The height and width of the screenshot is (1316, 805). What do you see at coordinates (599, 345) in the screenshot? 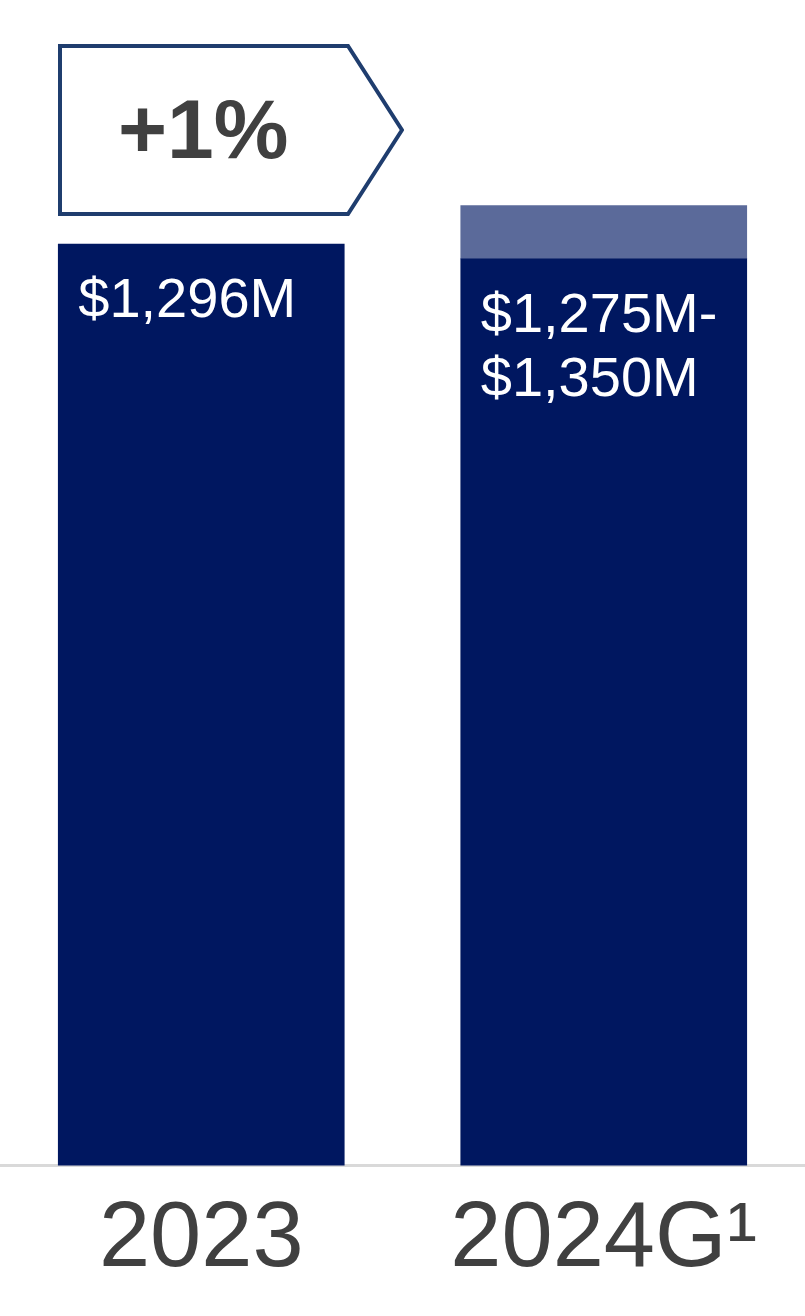
I see `annotation: $1,275M-$1,350M` at bounding box center [599, 345].